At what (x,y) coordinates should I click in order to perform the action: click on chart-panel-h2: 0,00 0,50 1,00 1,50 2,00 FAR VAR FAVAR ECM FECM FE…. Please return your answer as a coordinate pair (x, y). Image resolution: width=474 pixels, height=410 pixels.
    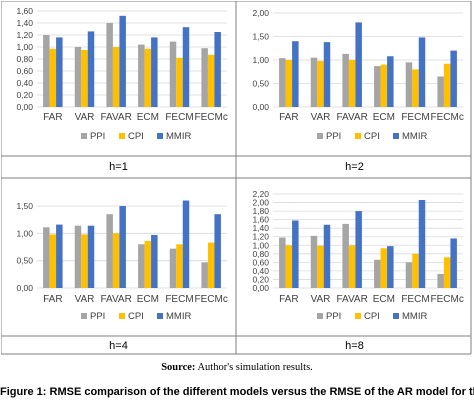
    Looking at the image, I should click on (357, 75).